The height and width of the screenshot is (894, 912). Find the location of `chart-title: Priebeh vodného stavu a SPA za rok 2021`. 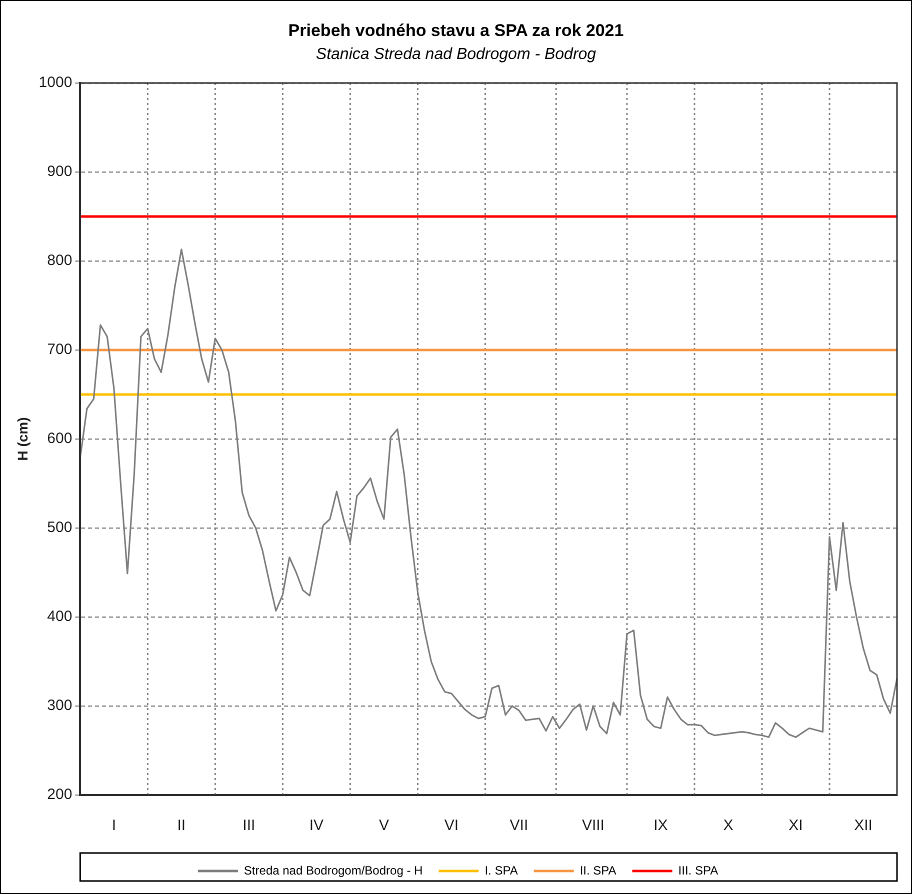

chart-title: Priebeh vodného stavu a SPA za rok 2021 is located at coordinates (456, 31).